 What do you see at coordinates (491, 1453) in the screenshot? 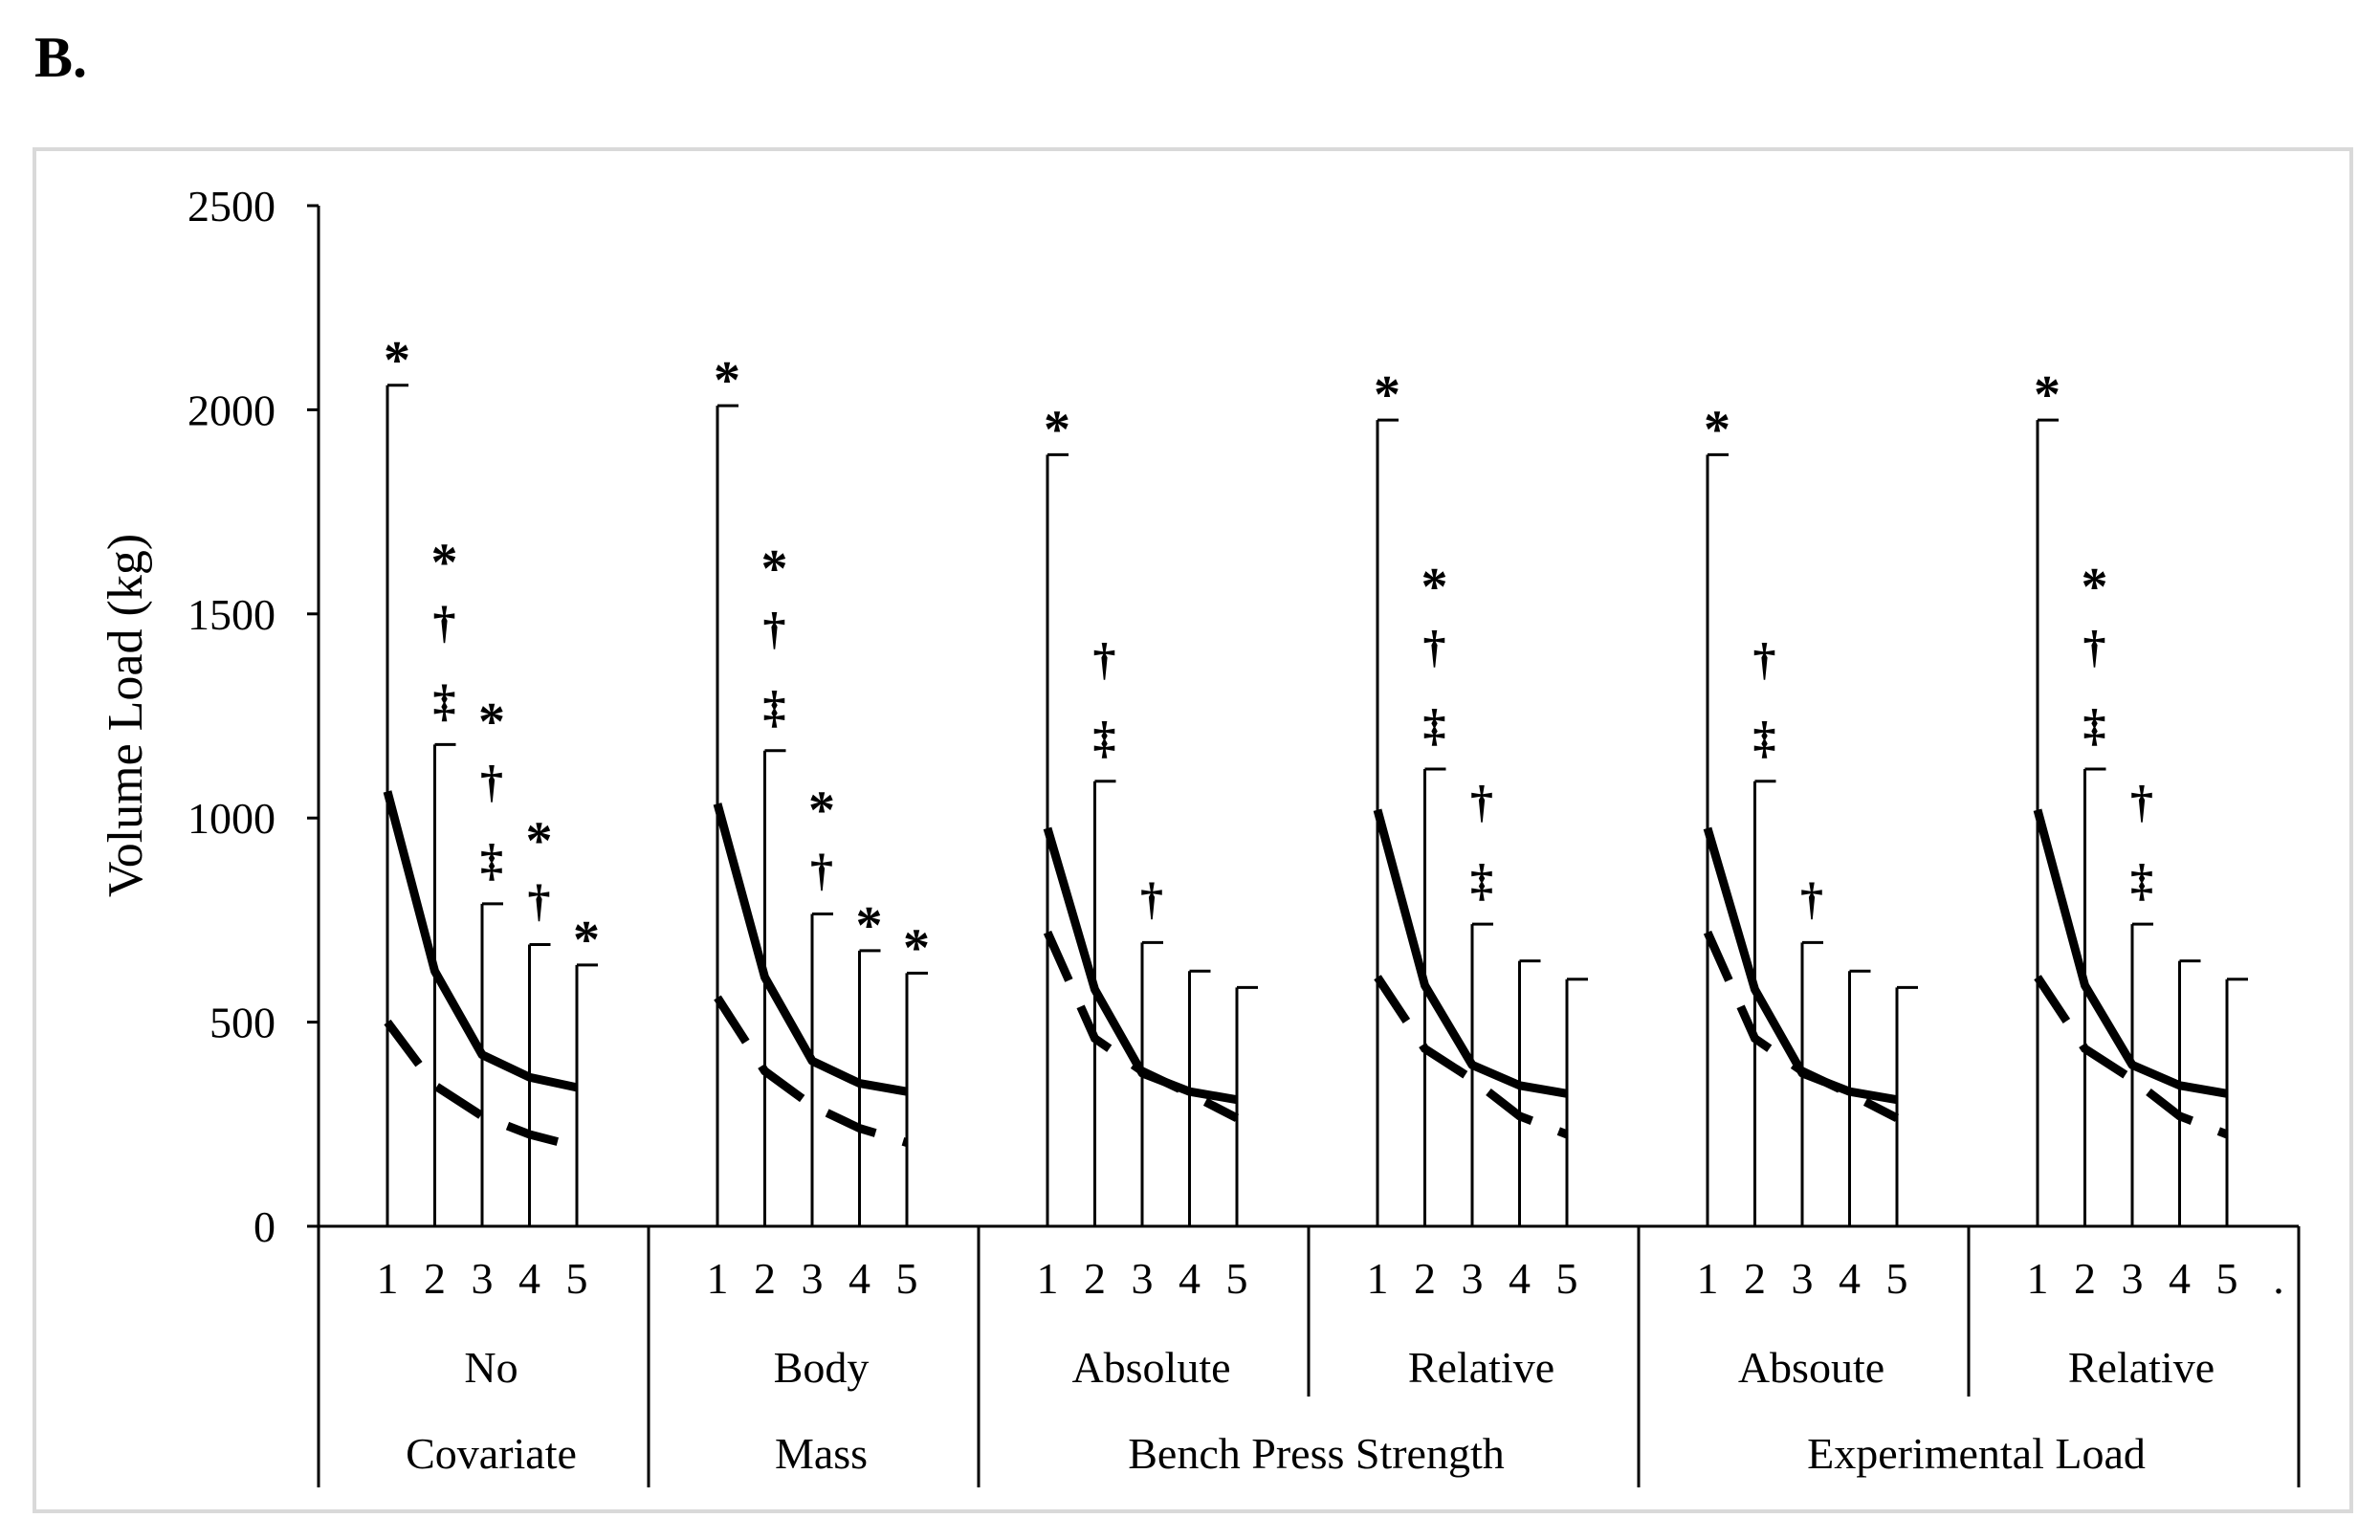
I see `category-label: Covariate` at bounding box center [491, 1453].